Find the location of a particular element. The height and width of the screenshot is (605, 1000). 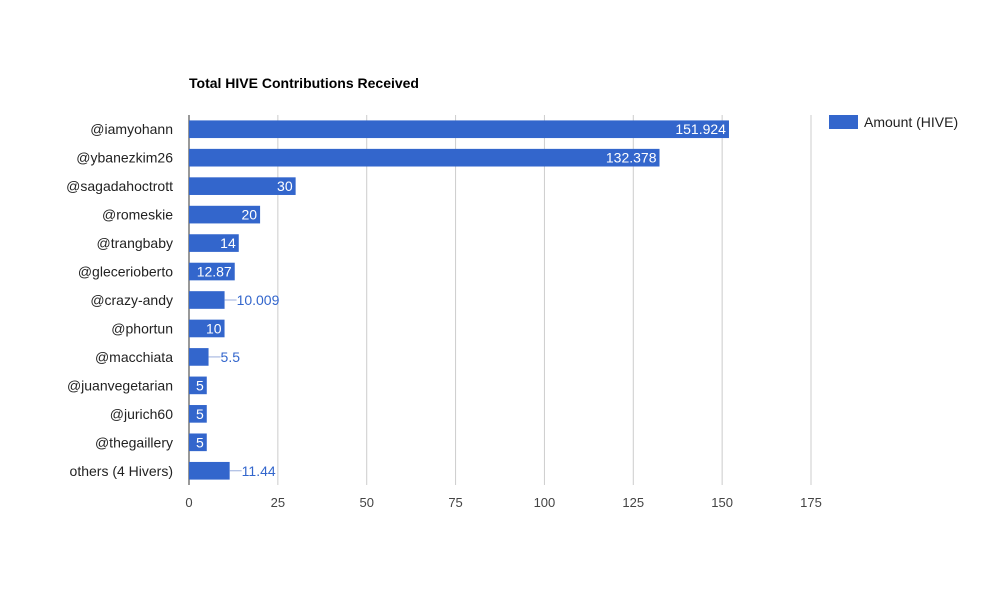

legend: Amount (HIVE) is located at coordinates (893, 122).